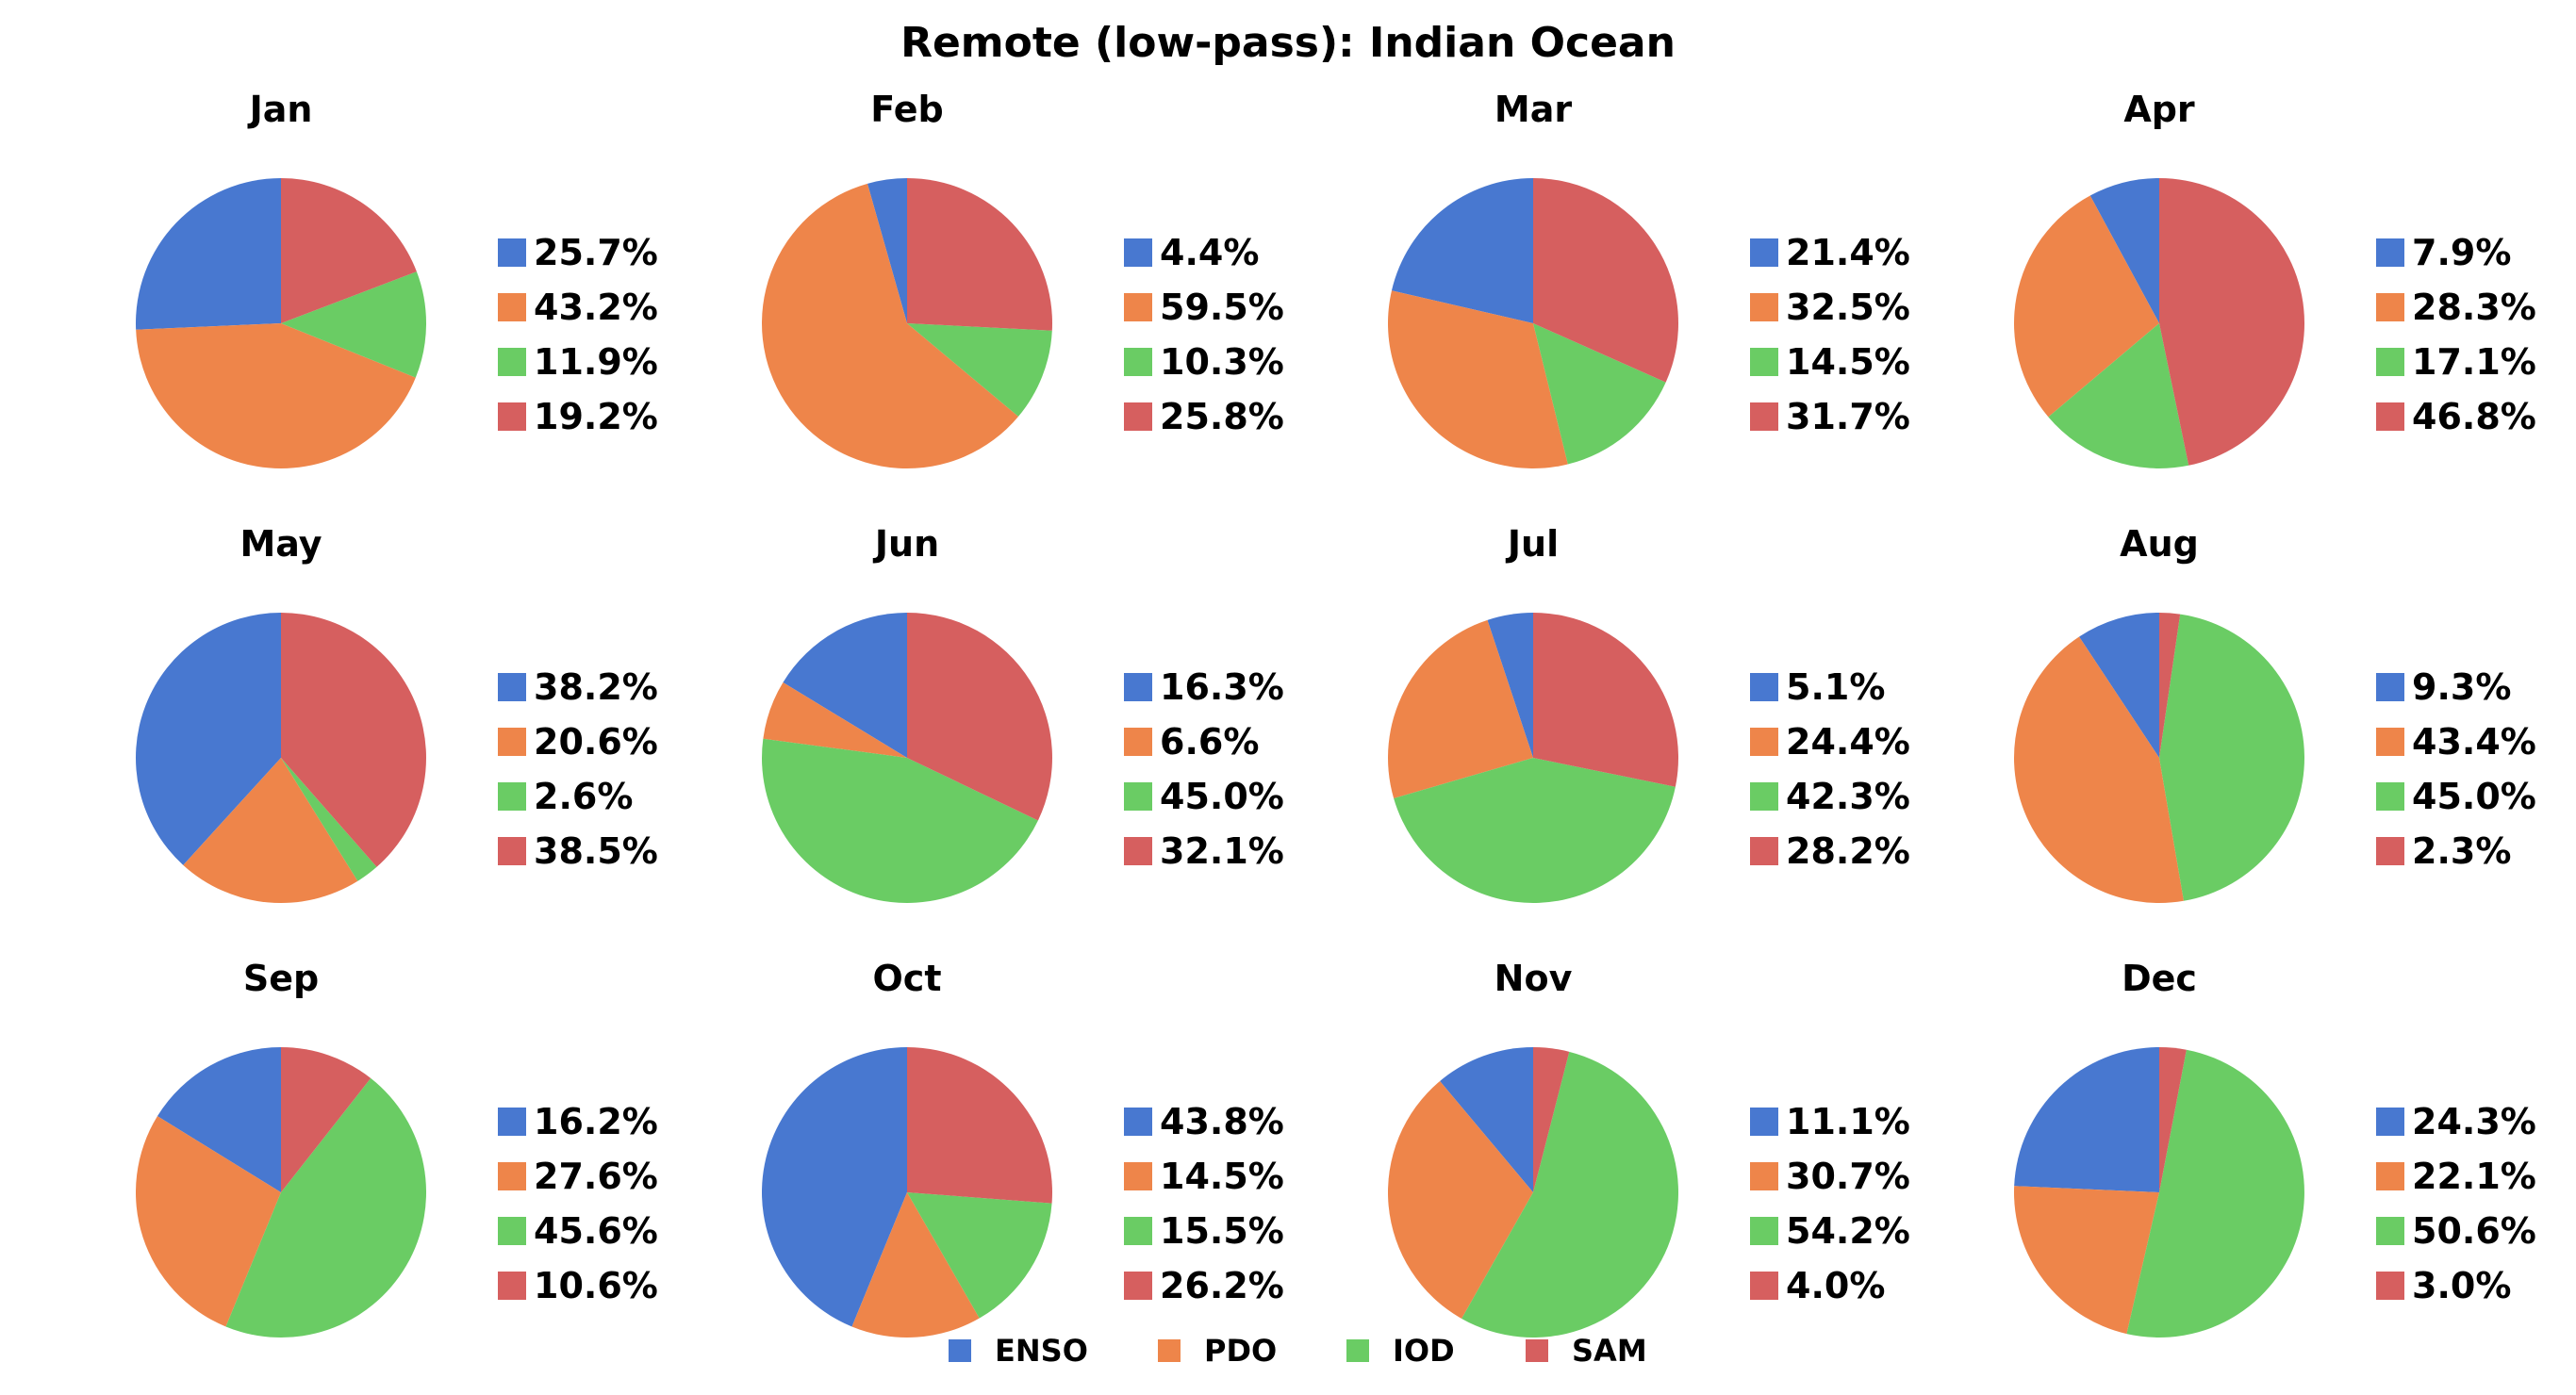 The height and width of the screenshot is (1395, 2576). Describe the element at coordinates (1605, 280) in the screenshot. I see `pie-slice-mar-sam` at that location.